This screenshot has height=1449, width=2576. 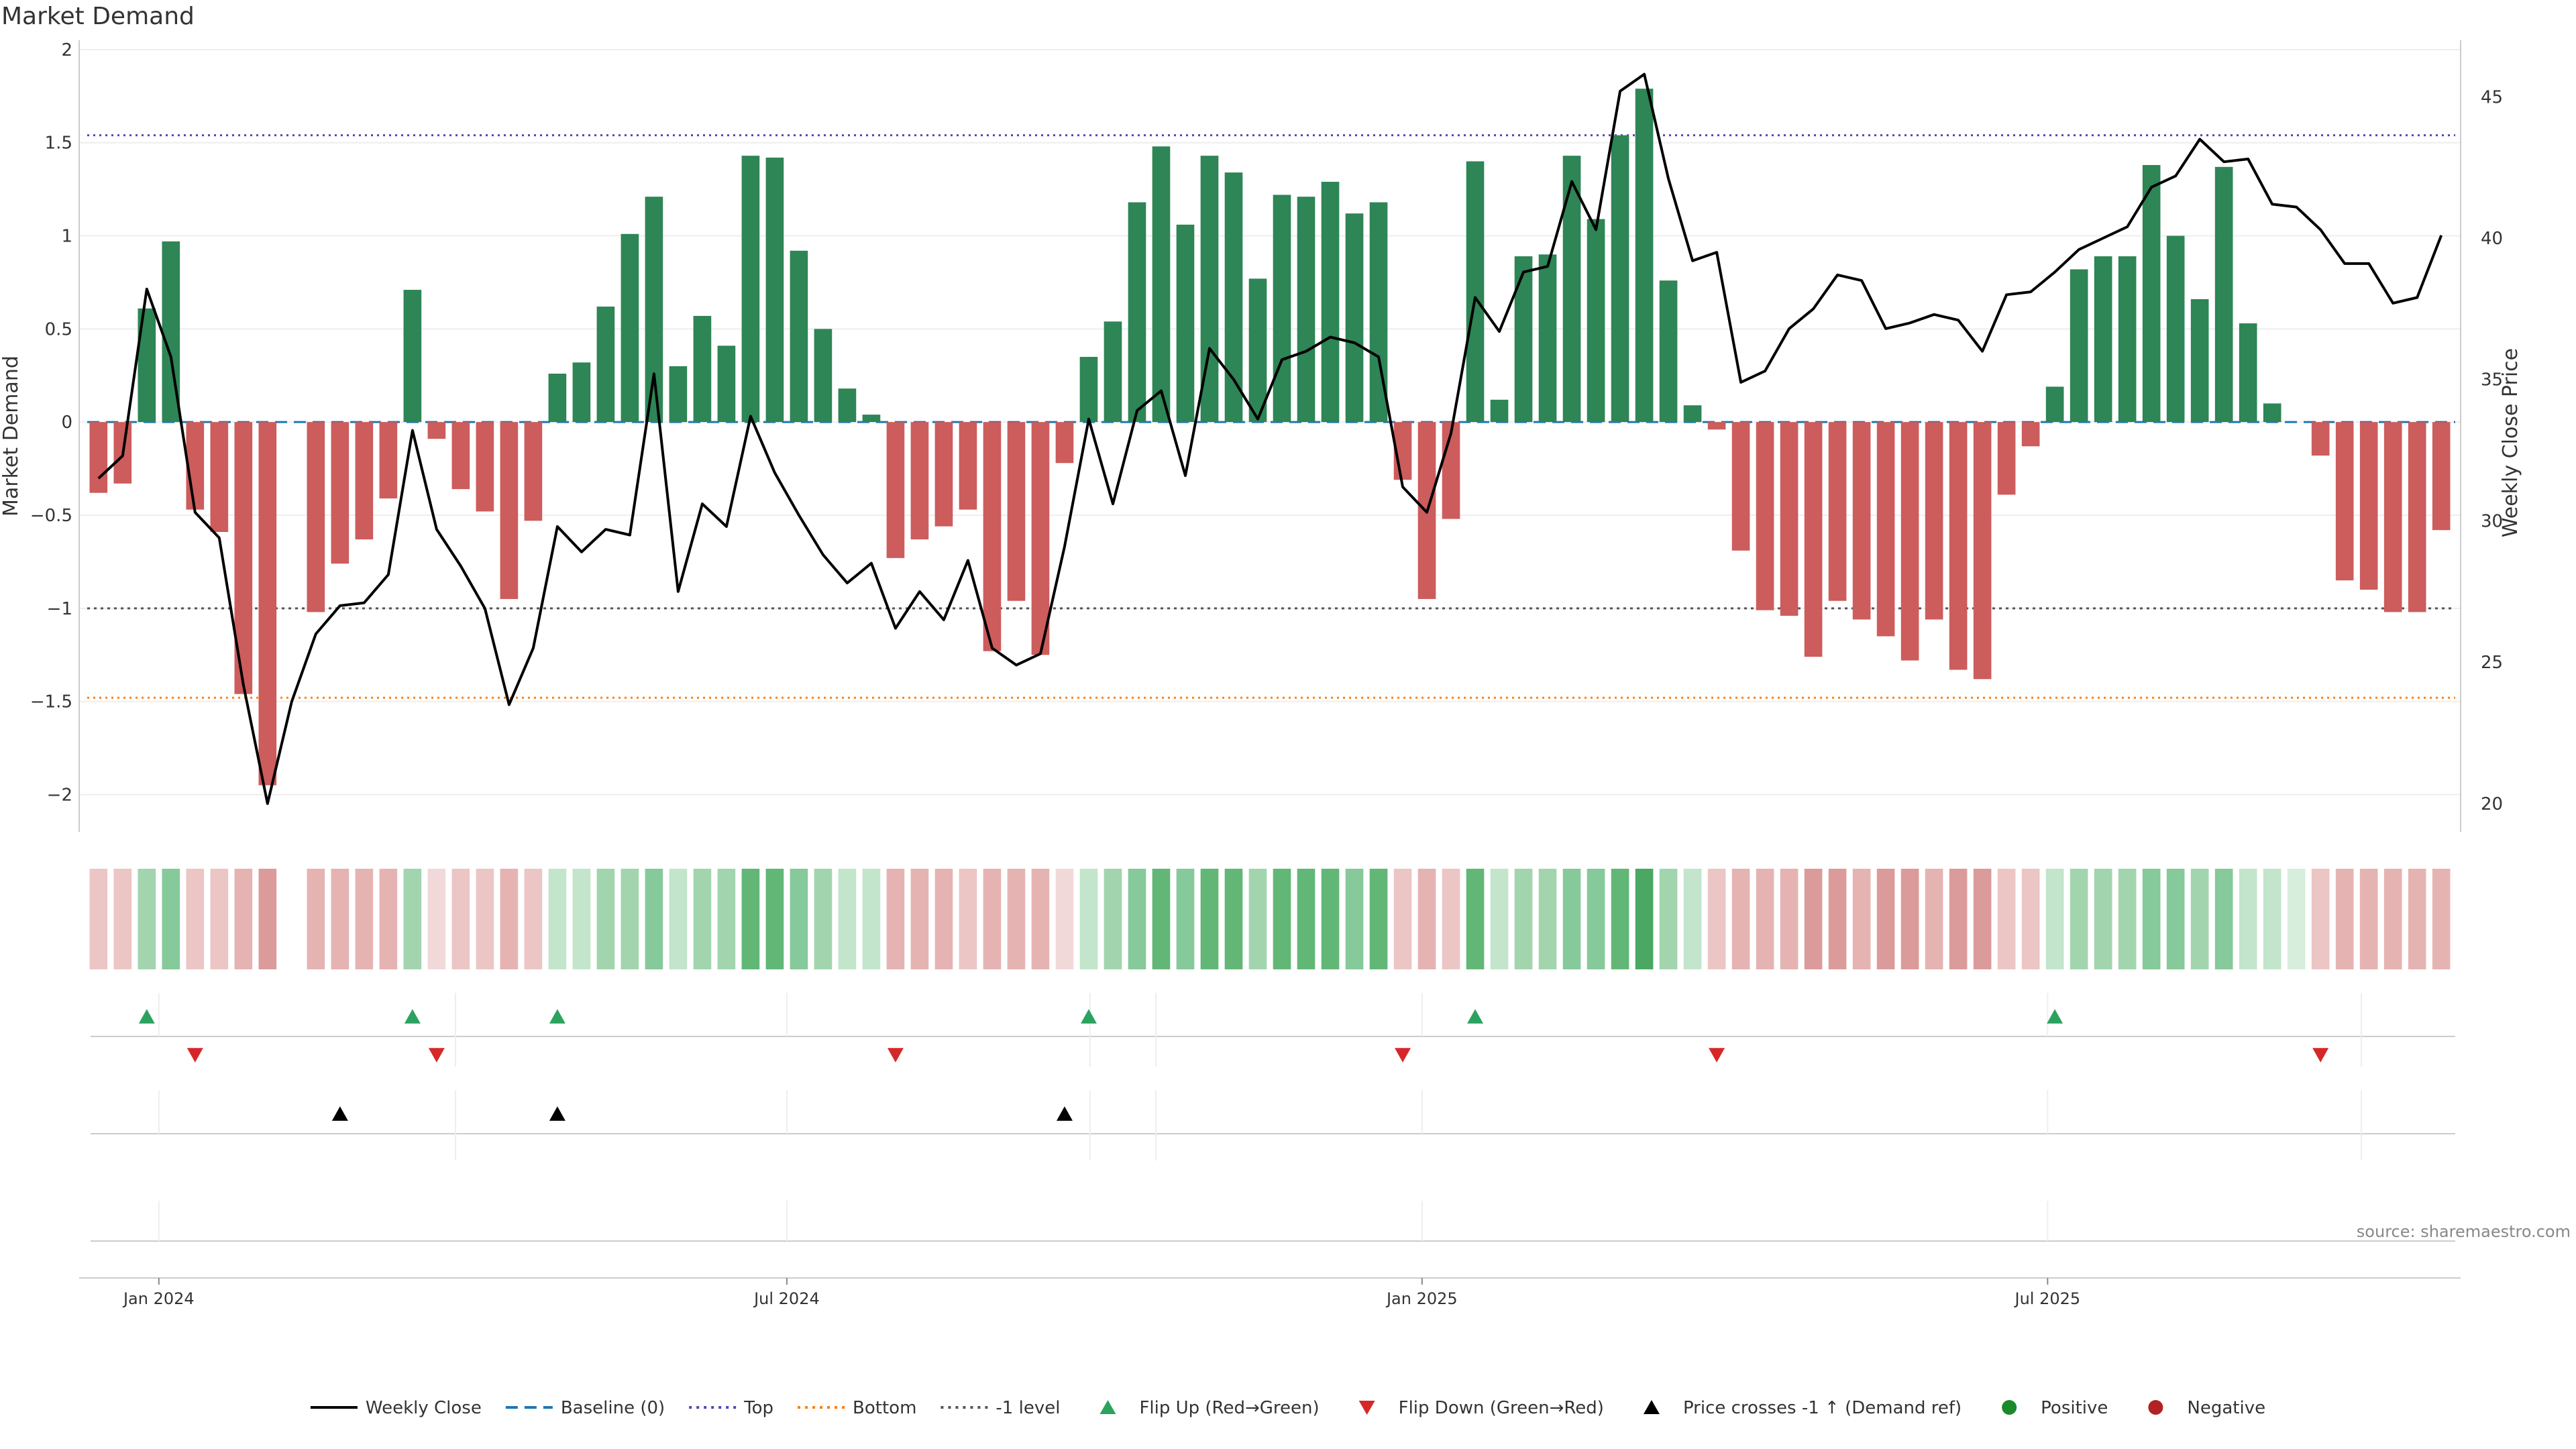 I want to click on y2-axis-label: Weekly Close Price, so click(x=2510, y=442).